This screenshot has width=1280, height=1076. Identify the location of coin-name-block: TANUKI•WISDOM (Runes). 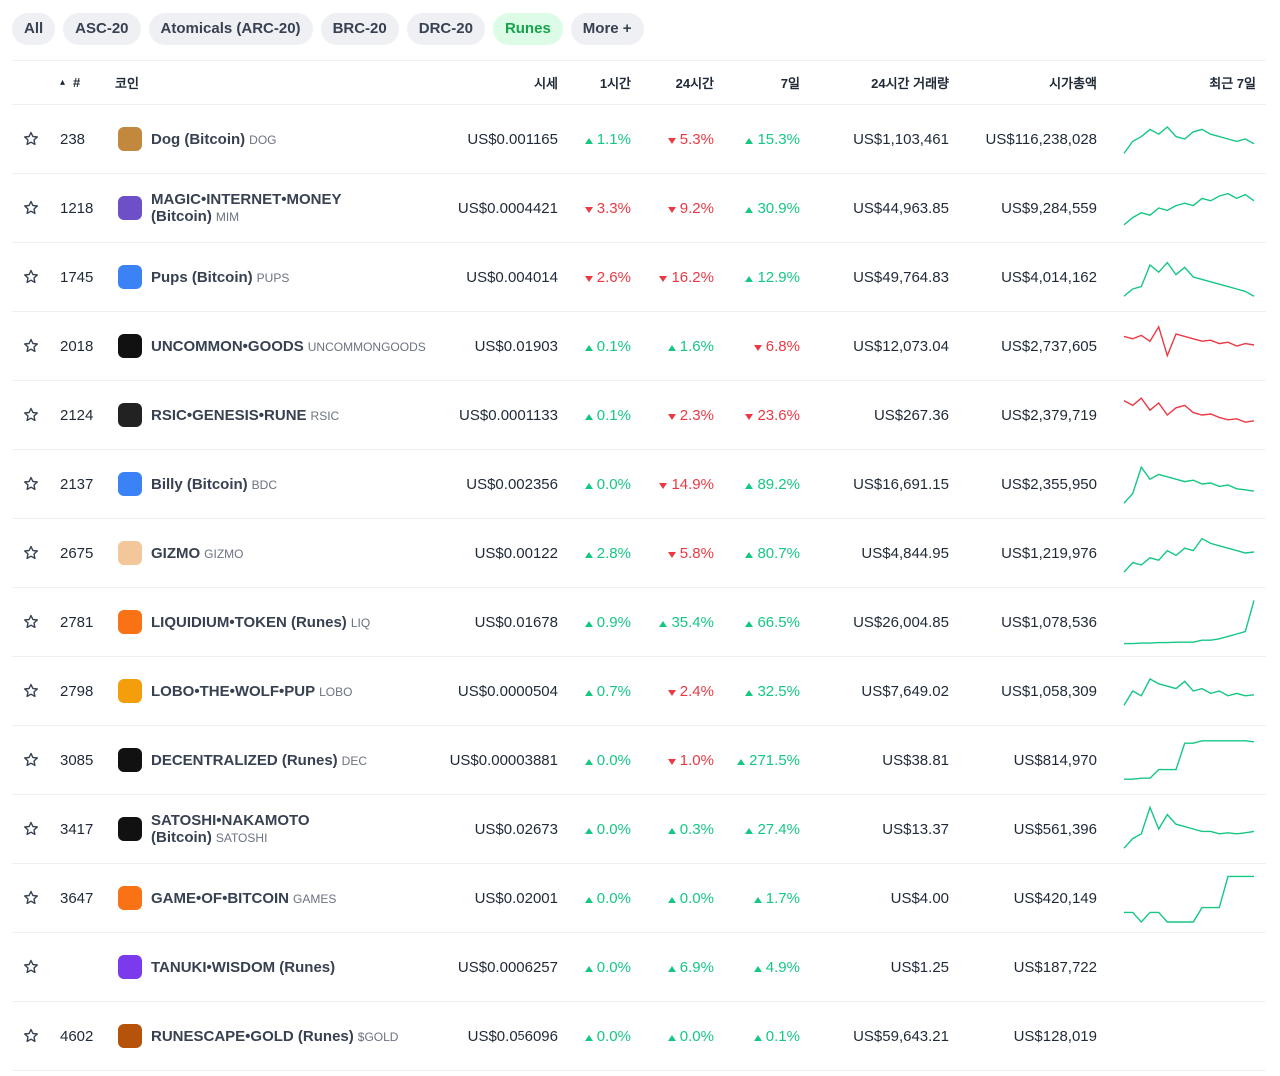
(243, 967).